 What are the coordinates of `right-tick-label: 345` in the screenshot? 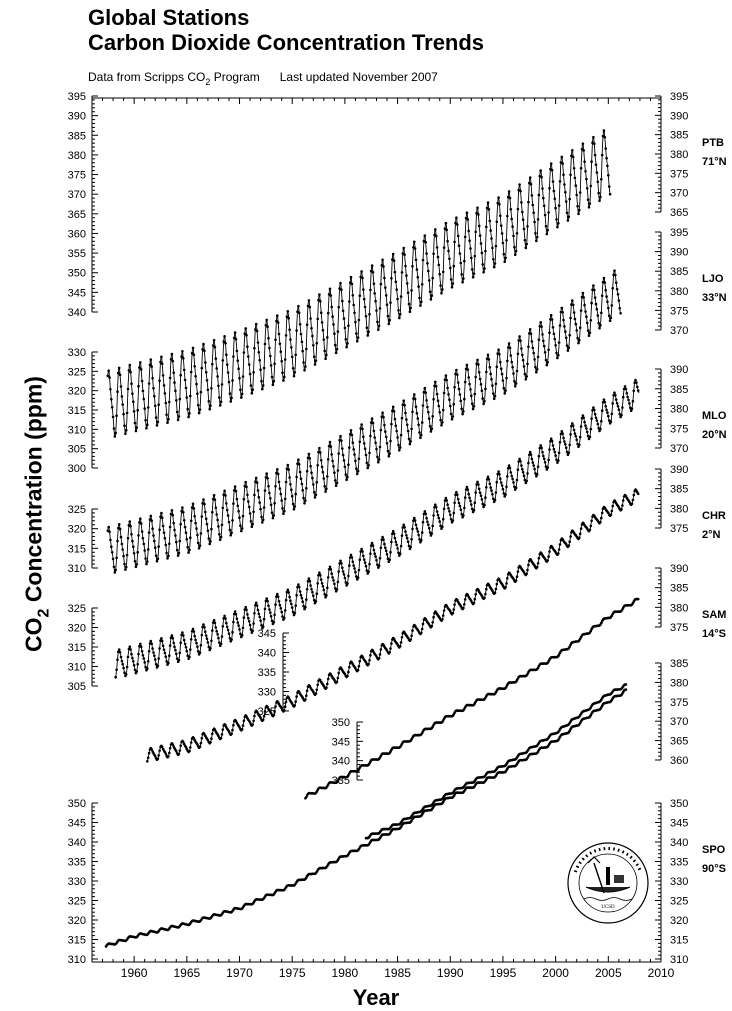 It's located at (679, 824).